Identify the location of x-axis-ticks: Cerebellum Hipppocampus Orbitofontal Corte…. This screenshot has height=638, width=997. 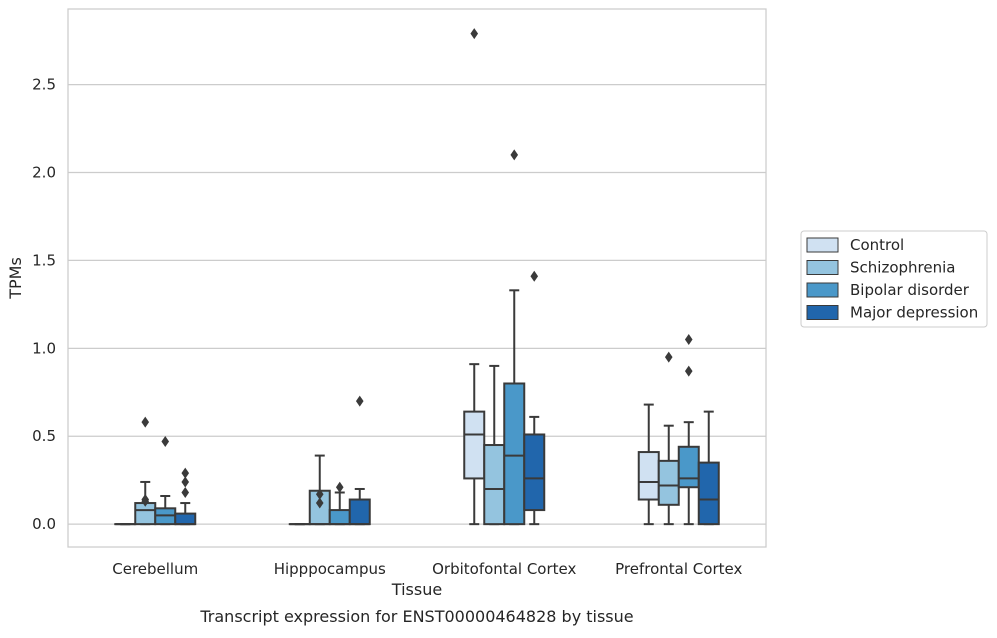
(427, 569).